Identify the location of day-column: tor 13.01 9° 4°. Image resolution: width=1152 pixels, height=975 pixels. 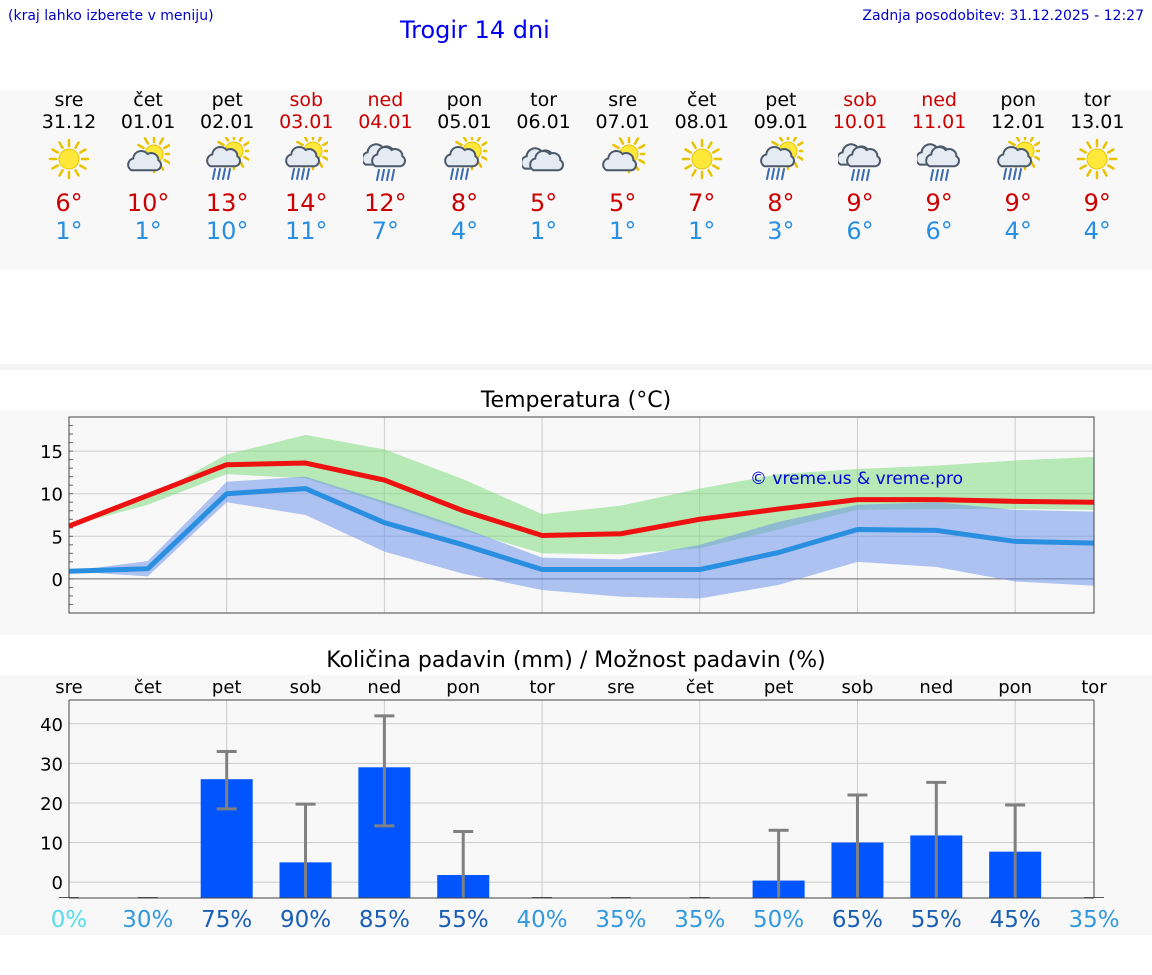
(1097, 167).